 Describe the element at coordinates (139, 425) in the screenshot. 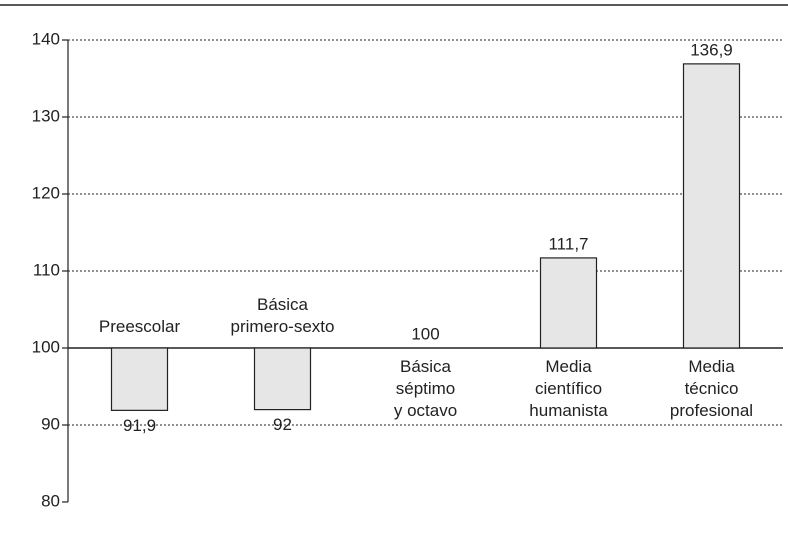

I see `value-label: 91,9` at that location.